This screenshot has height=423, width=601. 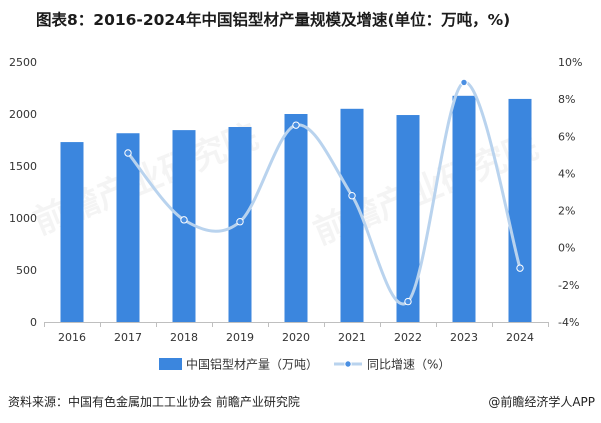 I want to click on y-left-tick-label: 1000, so click(x=23, y=218).